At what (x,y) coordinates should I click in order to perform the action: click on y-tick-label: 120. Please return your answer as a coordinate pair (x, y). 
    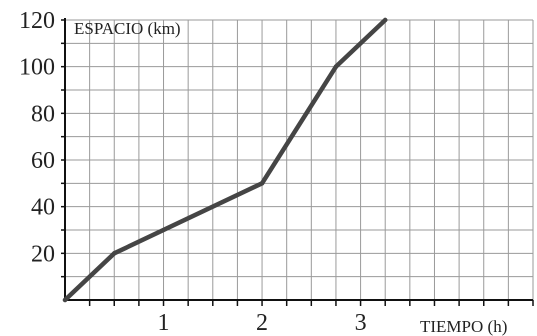
    Looking at the image, I should click on (37, 21).